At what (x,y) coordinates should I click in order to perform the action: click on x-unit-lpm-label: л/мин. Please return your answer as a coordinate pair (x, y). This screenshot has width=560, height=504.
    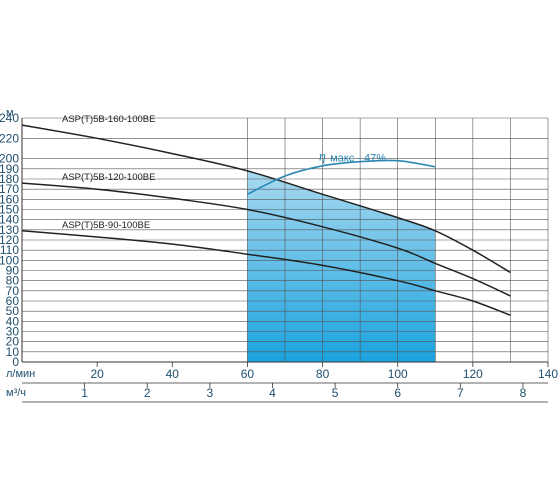
    Looking at the image, I should click on (20, 374).